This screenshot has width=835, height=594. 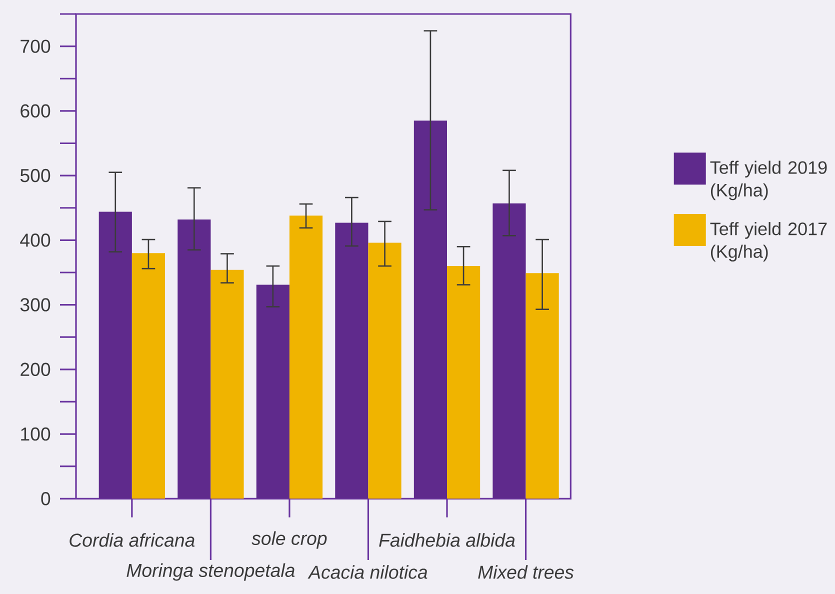 What do you see at coordinates (210, 572) in the screenshot?
I see `x-tick-label: Moringa stenopetala` at bounding box center [210, 572].